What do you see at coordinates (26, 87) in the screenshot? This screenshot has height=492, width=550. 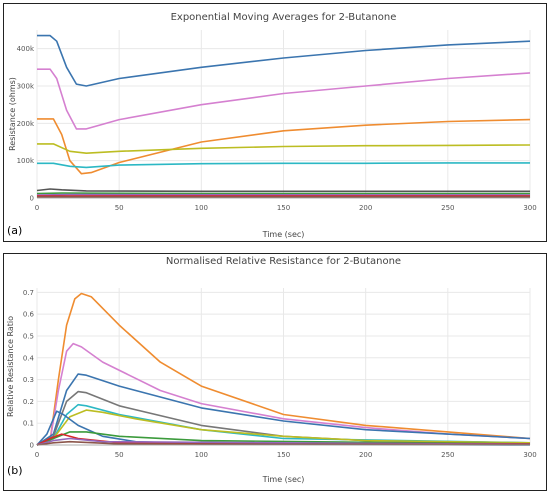 I see `y-tick-label: 300k` at bounding box center [26, 87].